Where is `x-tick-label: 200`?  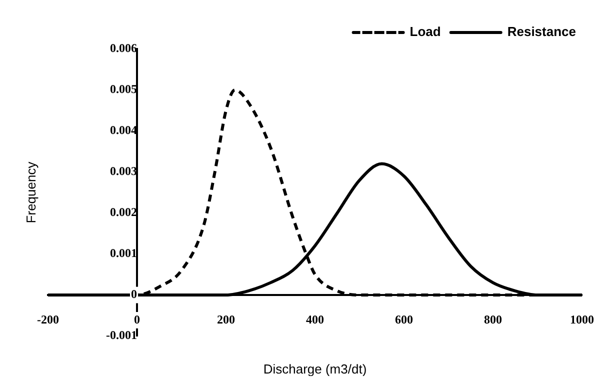 x-tick-label: 200 is located at coordinates (226, 319).